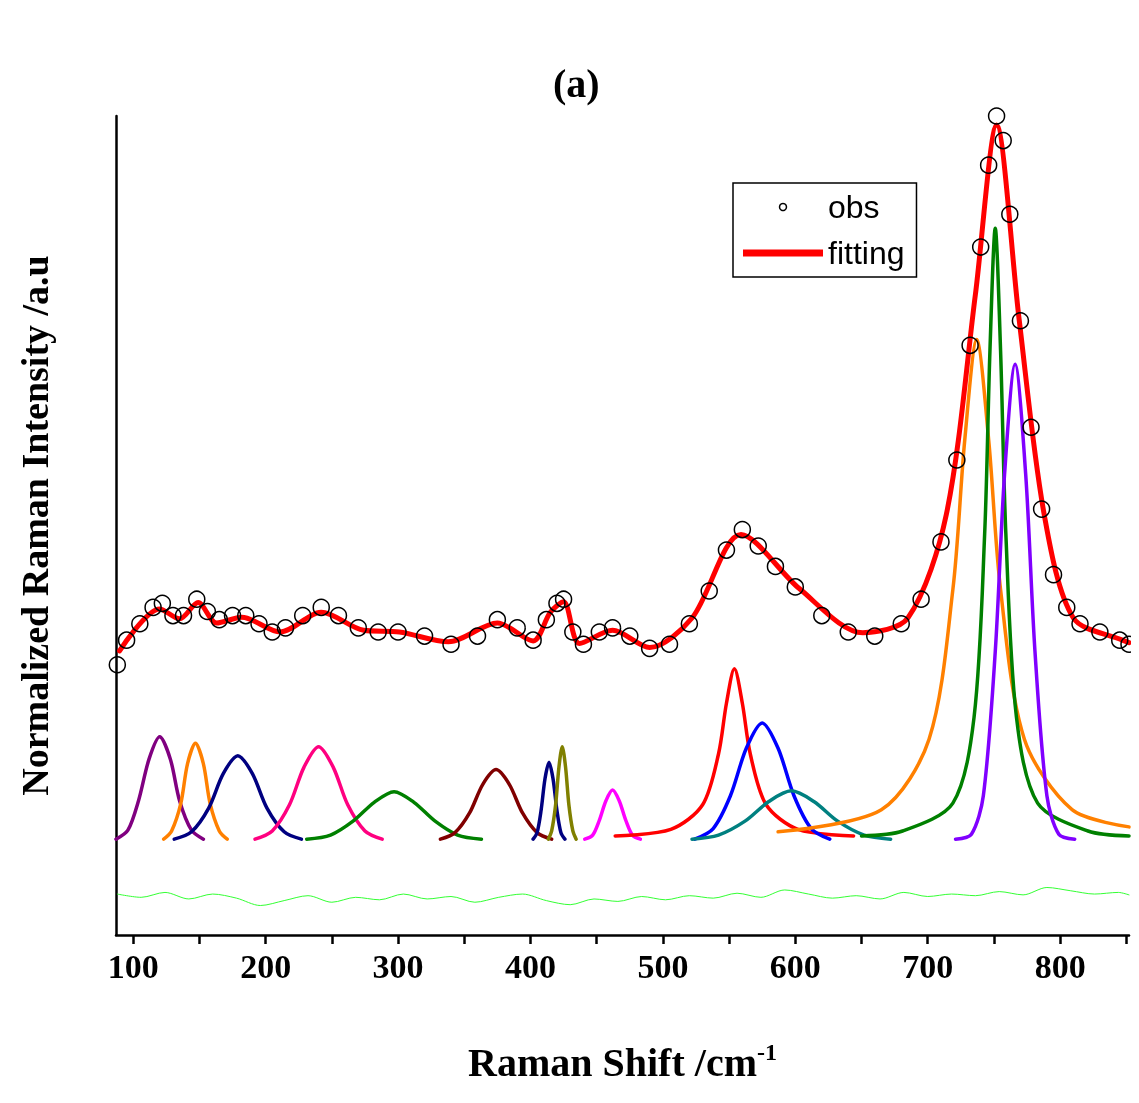 The width and height of the screenshot is (1139, 1103). I want to click on chart-title: (a), so click(576, 83).